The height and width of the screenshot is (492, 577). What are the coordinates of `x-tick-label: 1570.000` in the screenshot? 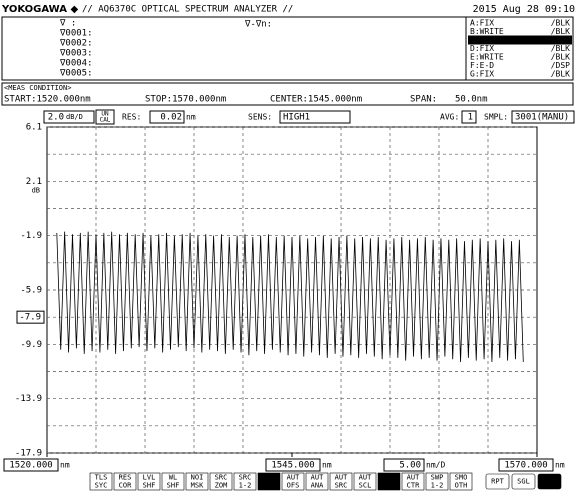 It's located at (525, 466).